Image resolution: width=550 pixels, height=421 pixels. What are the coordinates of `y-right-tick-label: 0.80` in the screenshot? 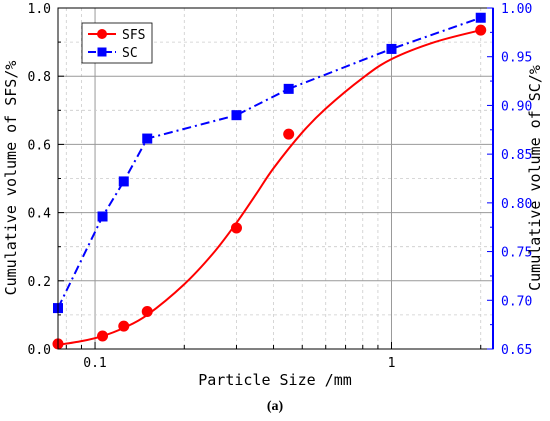 It's located at (516, 204).